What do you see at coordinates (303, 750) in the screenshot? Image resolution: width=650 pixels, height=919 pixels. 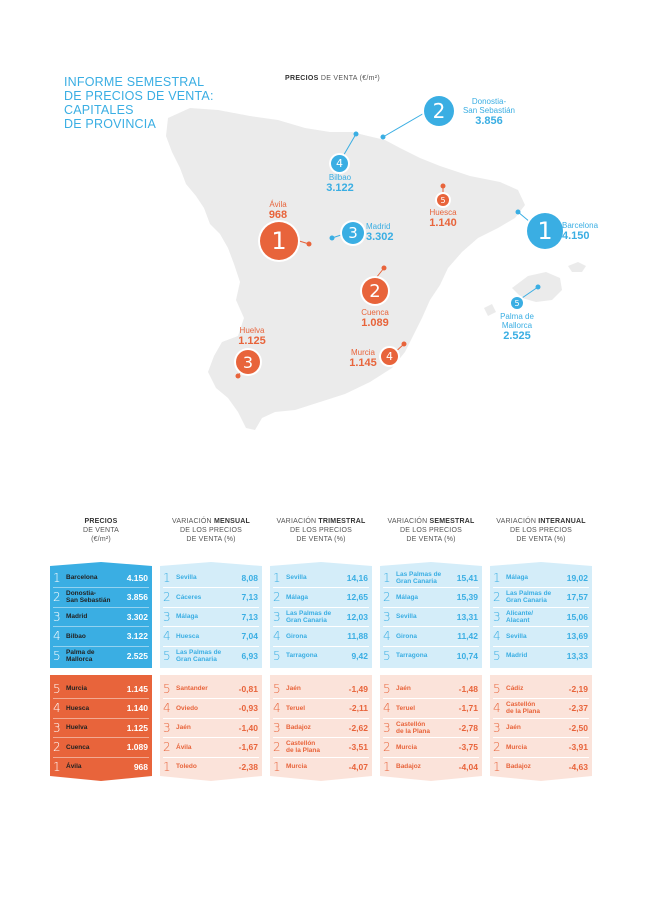 I see `city-name-line: de la Plana` at bounding box center [303, 750].